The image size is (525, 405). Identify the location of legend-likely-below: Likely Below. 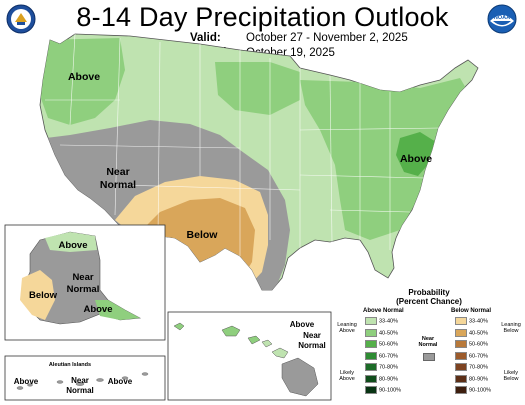
(511, 376).